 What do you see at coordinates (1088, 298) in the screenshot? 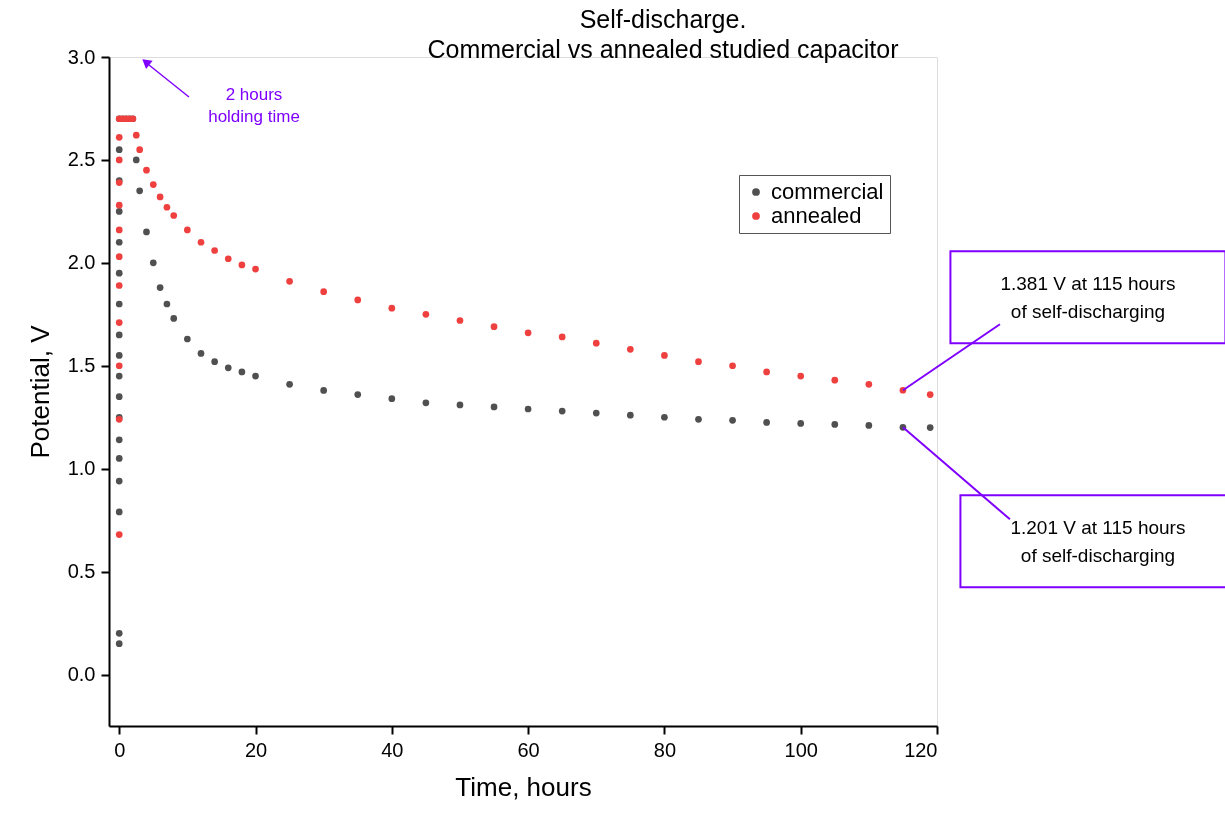
I see `annotation: 1.381 V at 115 hours of self-discharging` at bounding box center [1088, 298].